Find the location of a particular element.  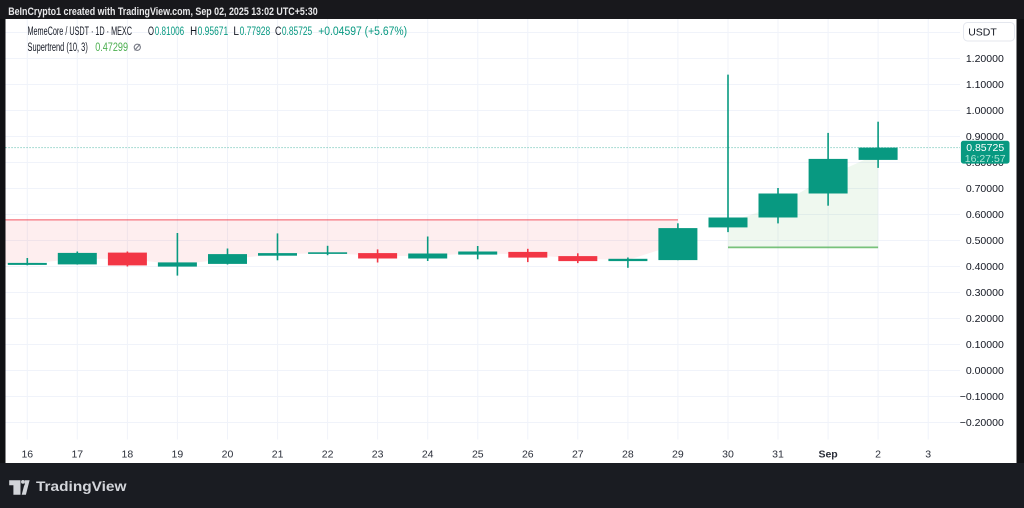

svg-text: 30 is located at coordinates (728, 455).